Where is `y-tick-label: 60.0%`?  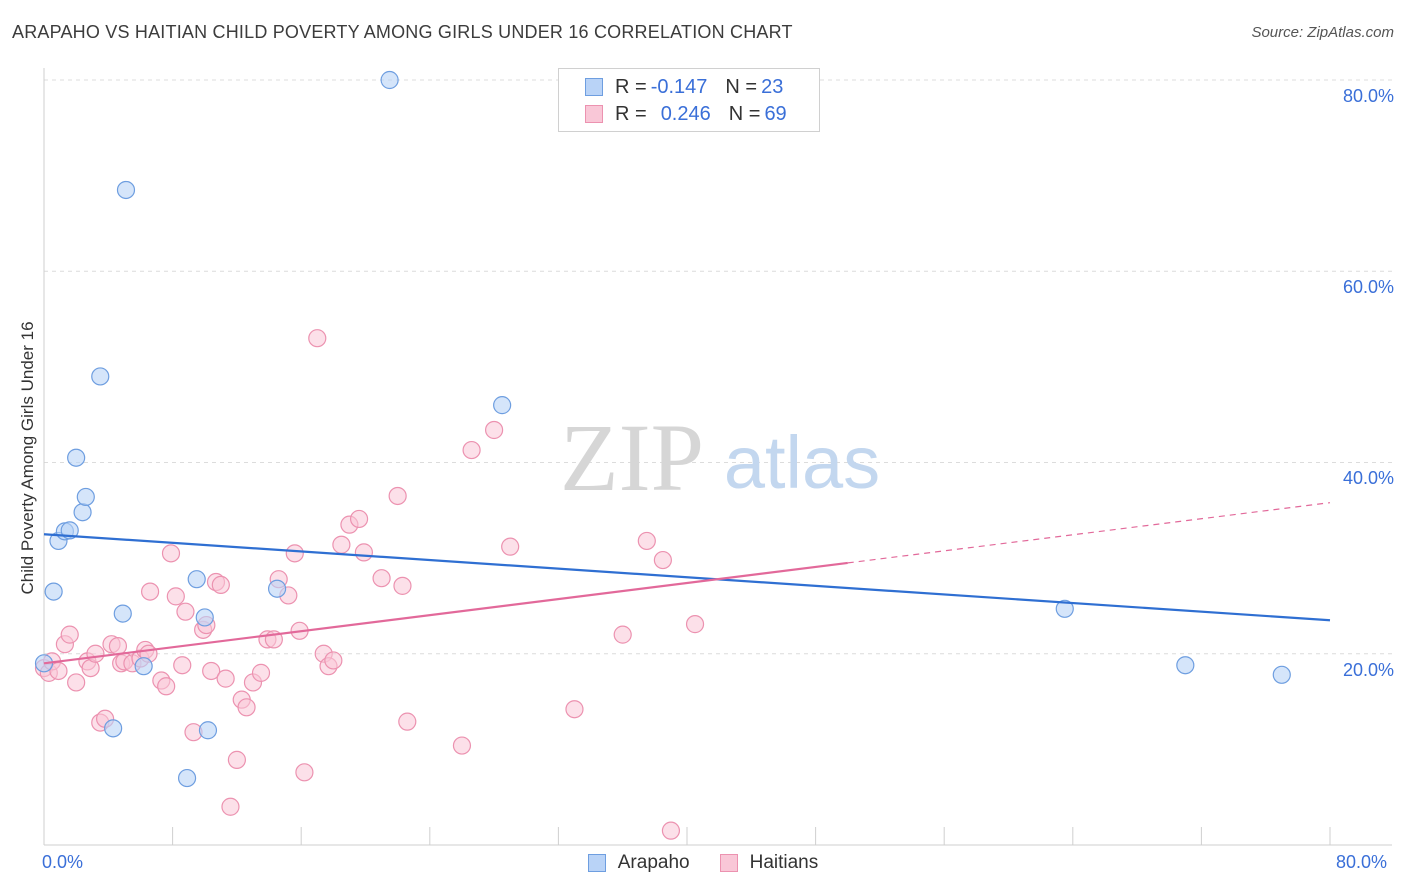
y-tick-label: 60.0% is located at coordinates (1368, 287).